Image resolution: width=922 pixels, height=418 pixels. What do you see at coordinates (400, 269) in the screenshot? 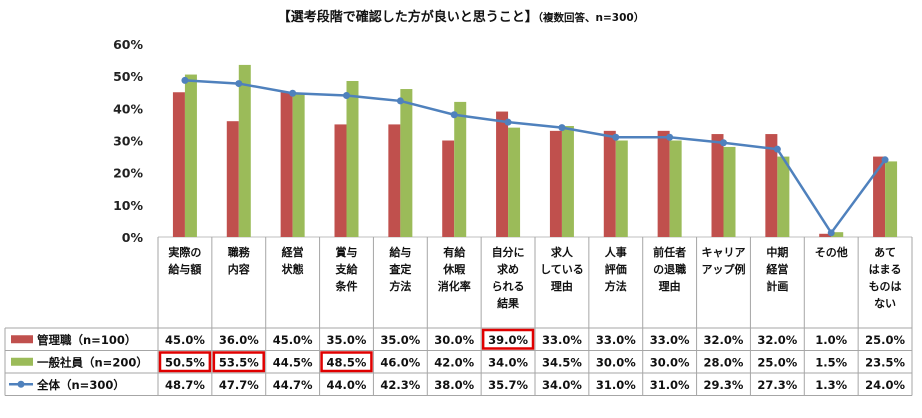
I see `category-label: 査定` at bounding box center [400, 269].